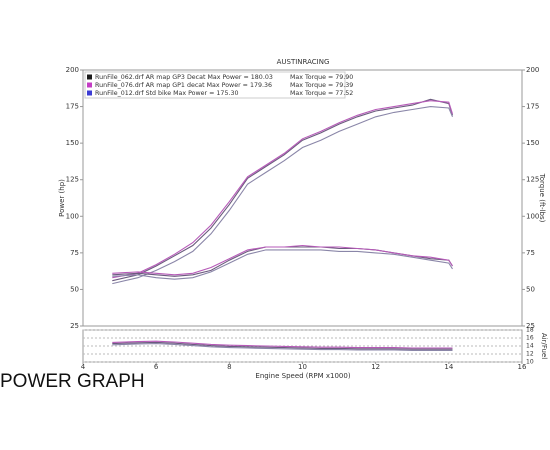  What do you see at coordinates (532, 107) in the screenshot?
I see `y2-tick-label: 175` at bounding box center [532, 107].